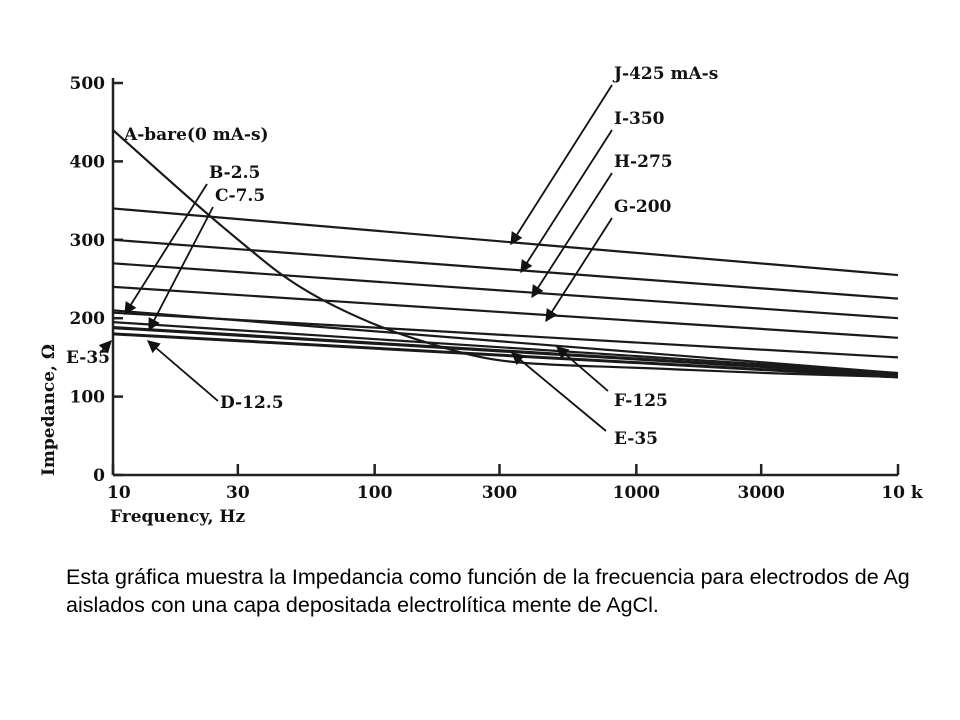 The height and width of the screenshot is (720, 960). What do you see at coordinates (636, 493) in the screenshot?
I see `x-tick-label: 1000` at bounding box center [636, 493].